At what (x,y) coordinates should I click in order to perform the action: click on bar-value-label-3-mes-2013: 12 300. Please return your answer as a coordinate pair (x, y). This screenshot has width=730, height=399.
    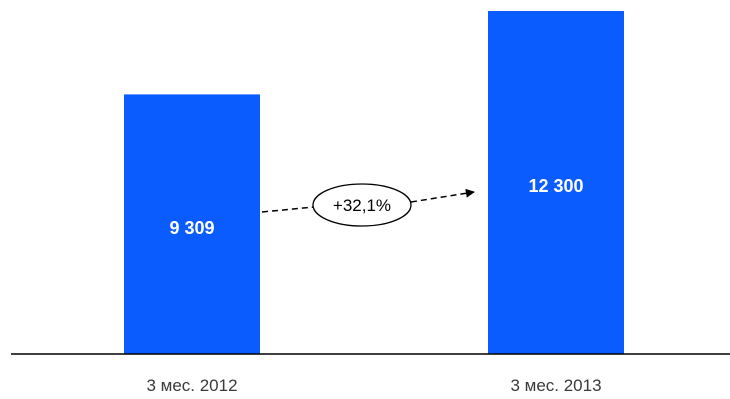
    Looking at the image, I should click on (555, 186).